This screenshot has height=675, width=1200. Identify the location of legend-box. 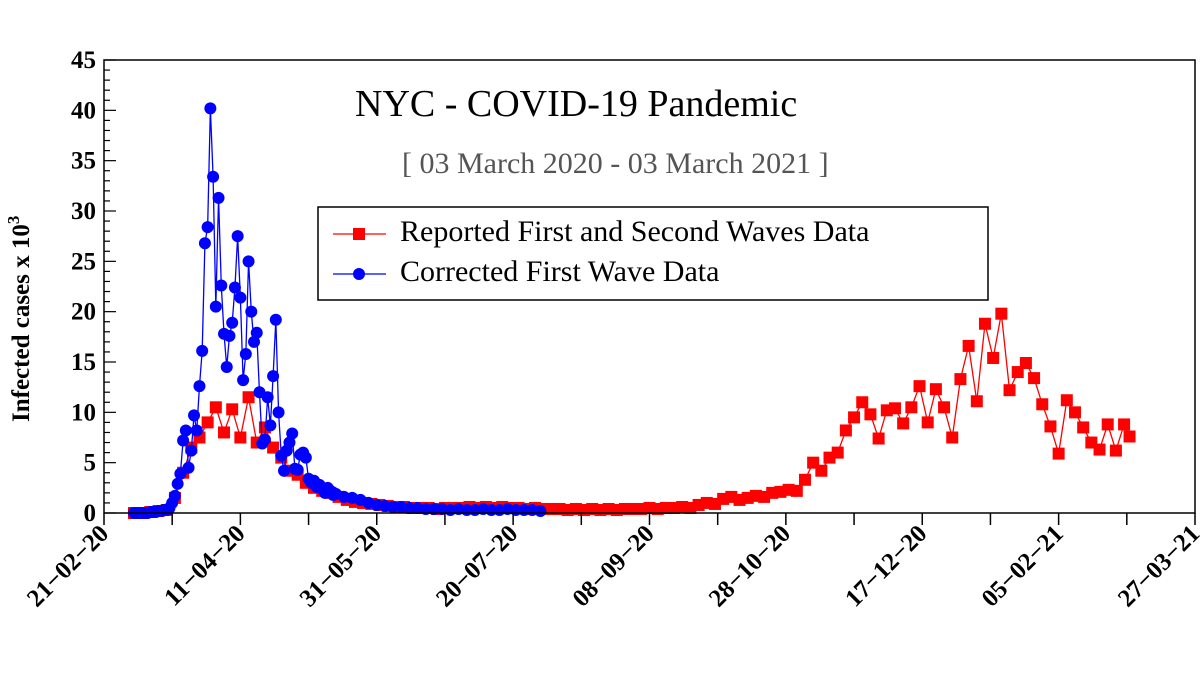
(653, 253).